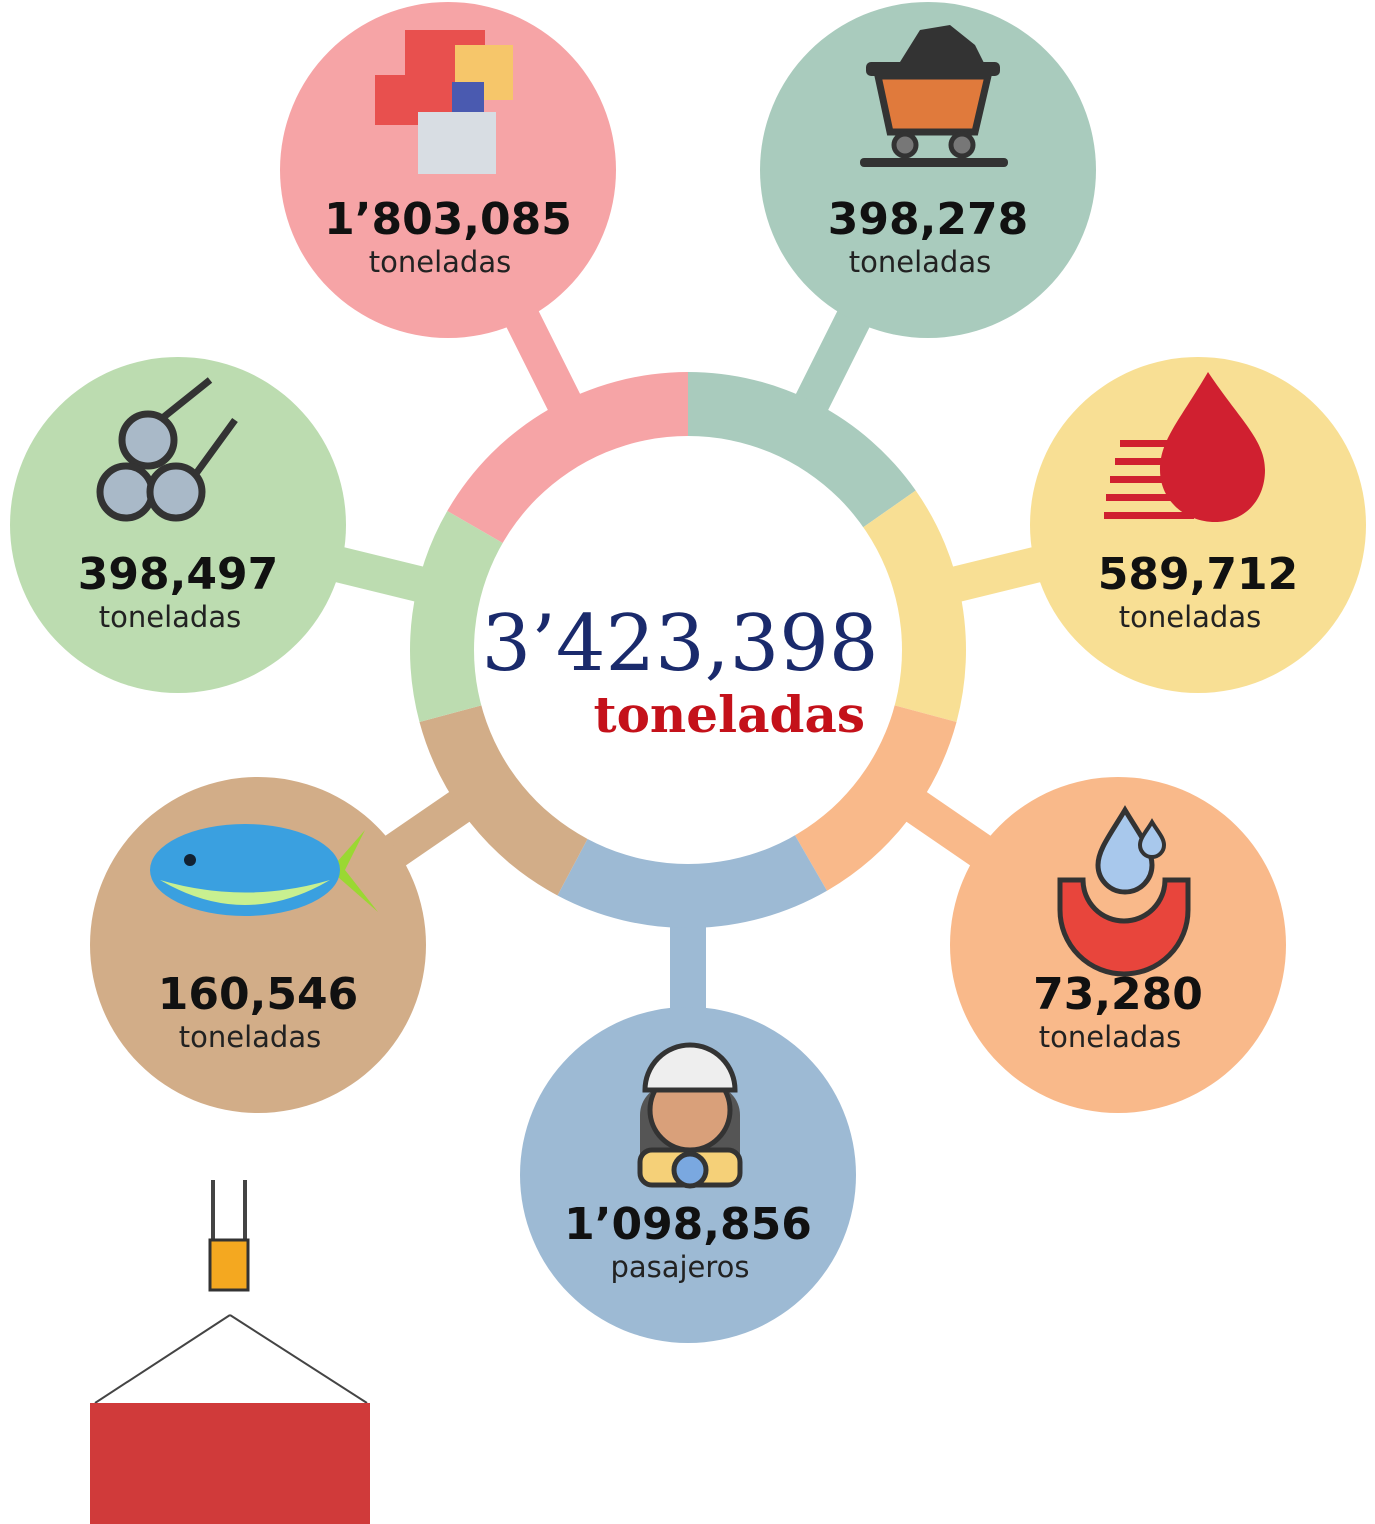  I want to click on driver-icon, so click(690, 1115).